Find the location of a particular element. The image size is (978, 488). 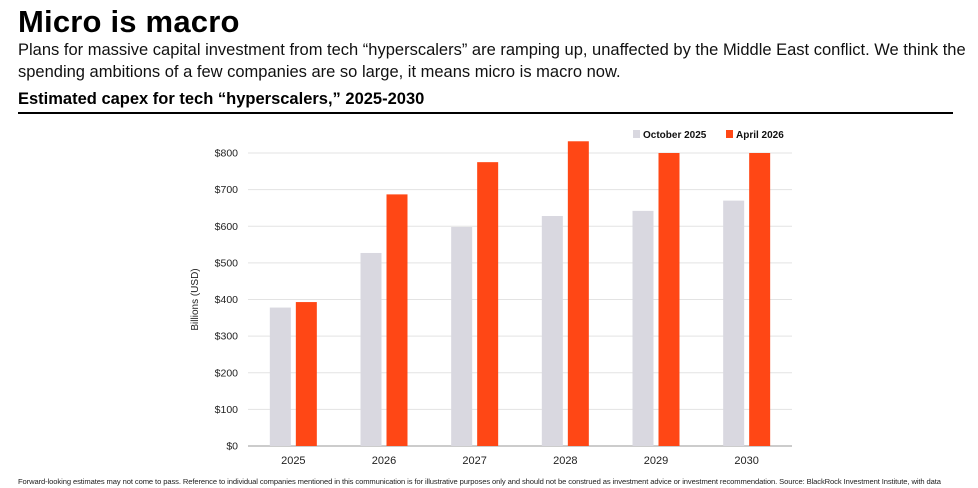

bar-april-2026-2030 is located at coordinates (760, 299).